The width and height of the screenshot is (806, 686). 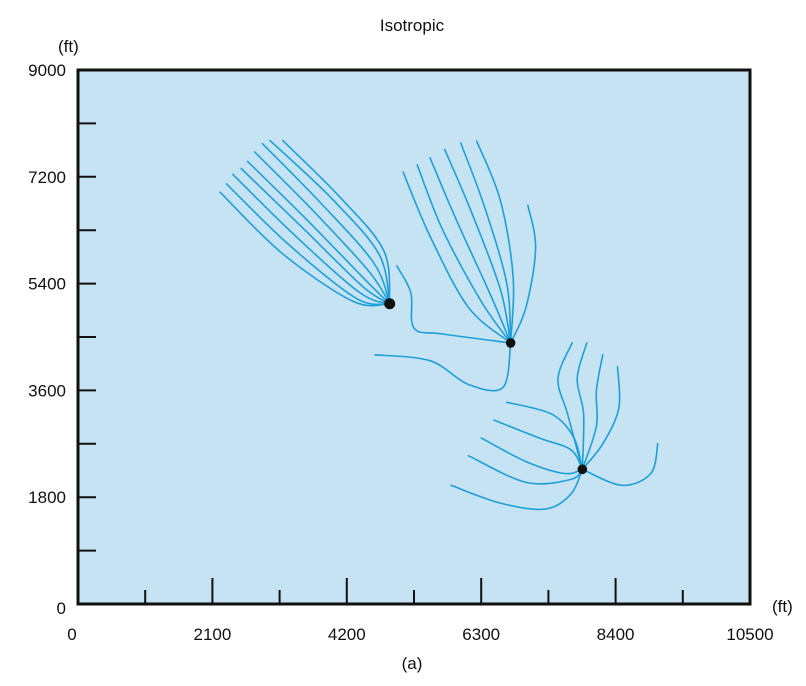 I want to click on y-tick-label: 1800, so click(x=47, y=497).